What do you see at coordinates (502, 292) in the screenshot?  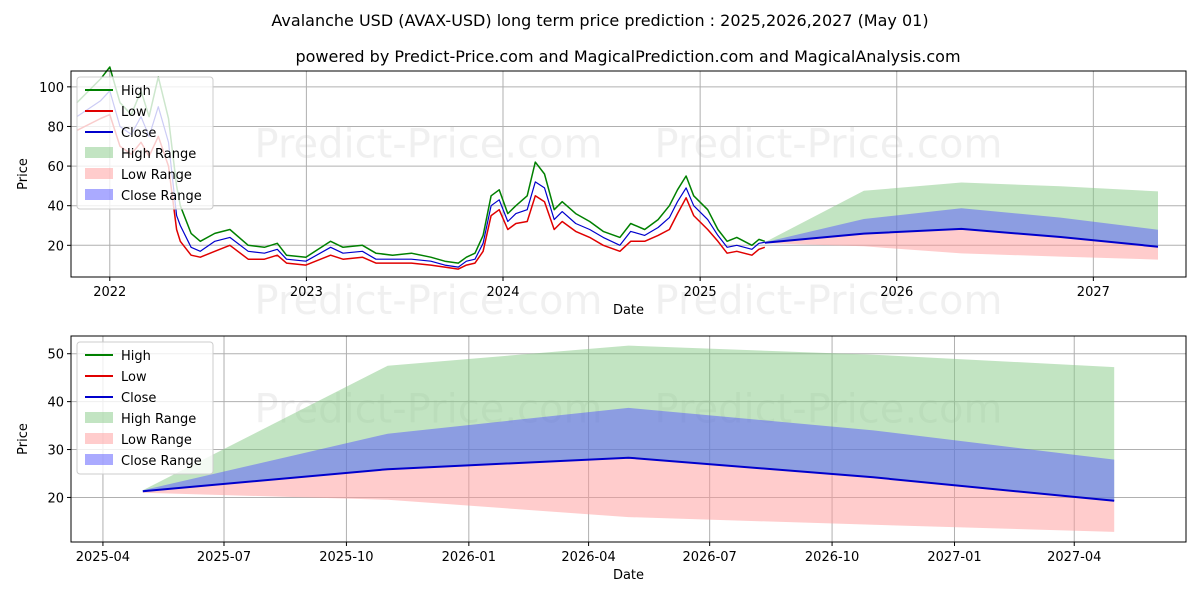 I see `x-tick-label: 2024` at bounding box center [502, 292].